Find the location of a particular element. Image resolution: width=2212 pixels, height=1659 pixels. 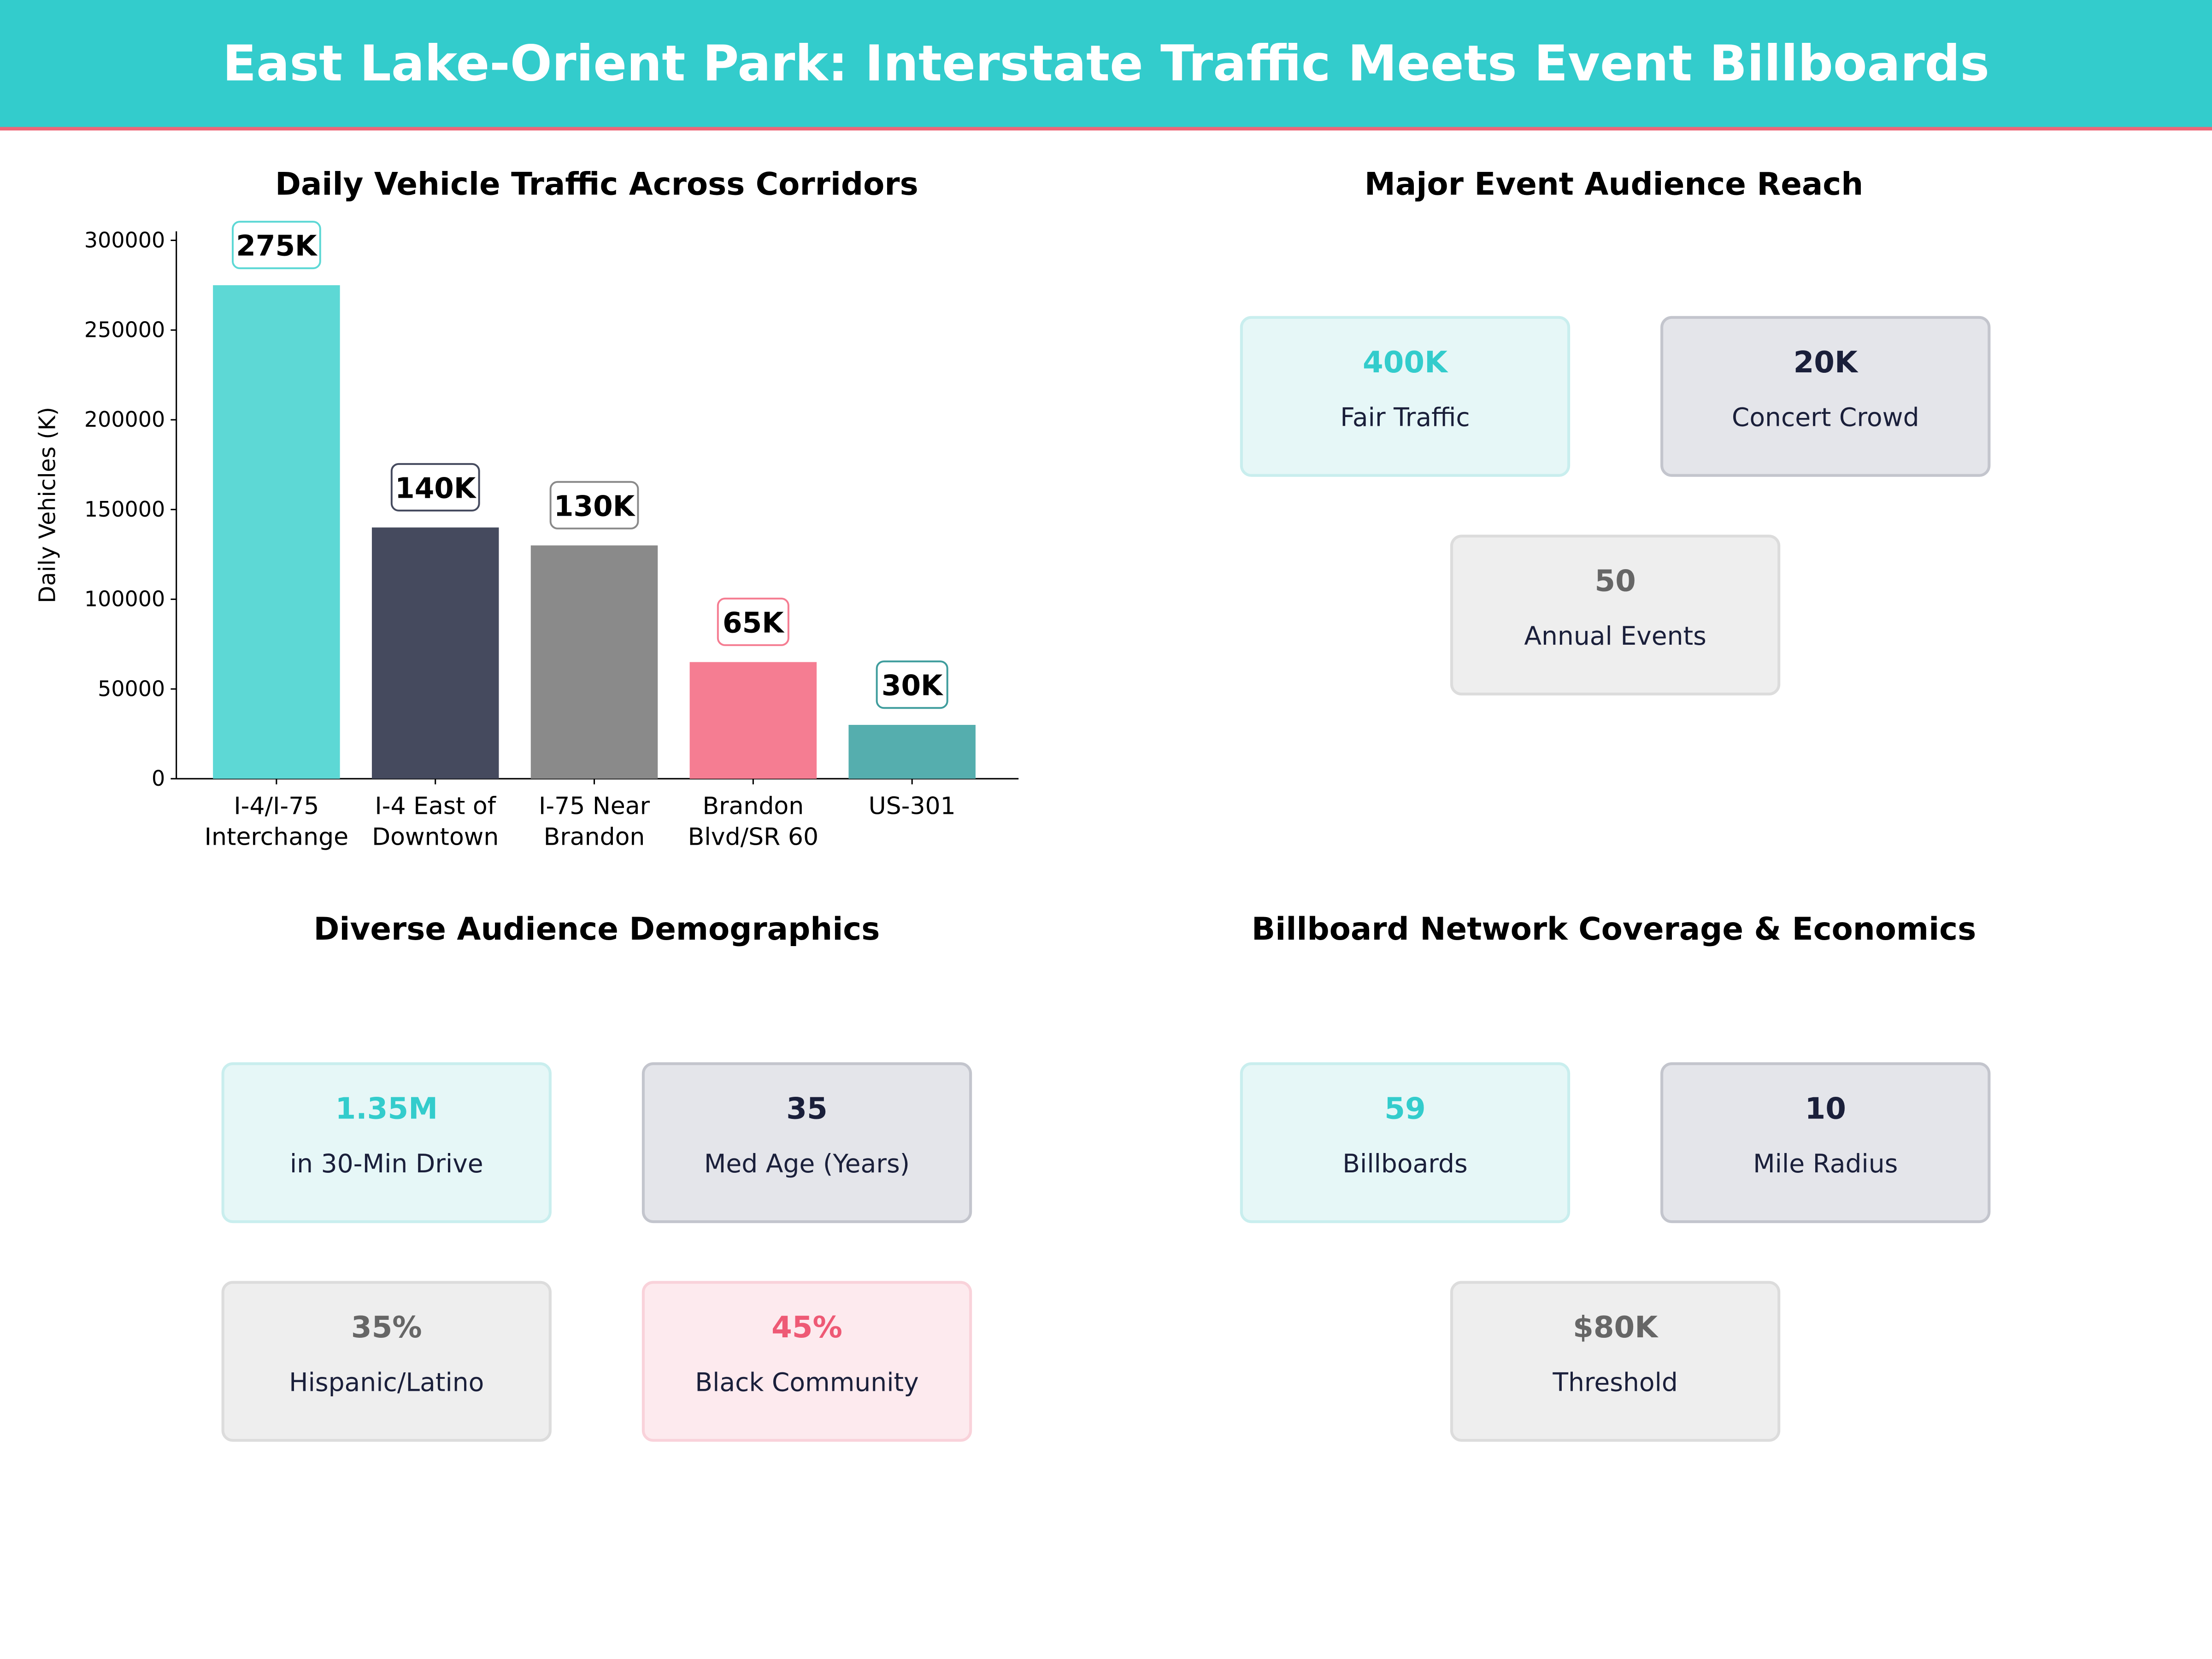

stat-value: 59 is located at coordinates (1404, 1109).